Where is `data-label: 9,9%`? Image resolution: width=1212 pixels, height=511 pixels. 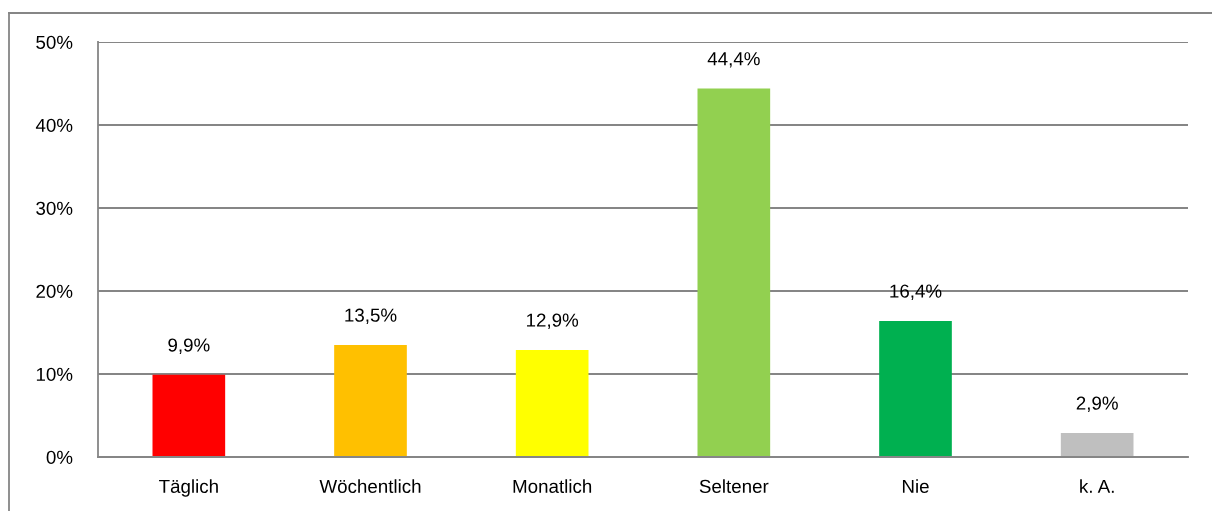 data-label: 9,9% is located at coordinates (189, 346).